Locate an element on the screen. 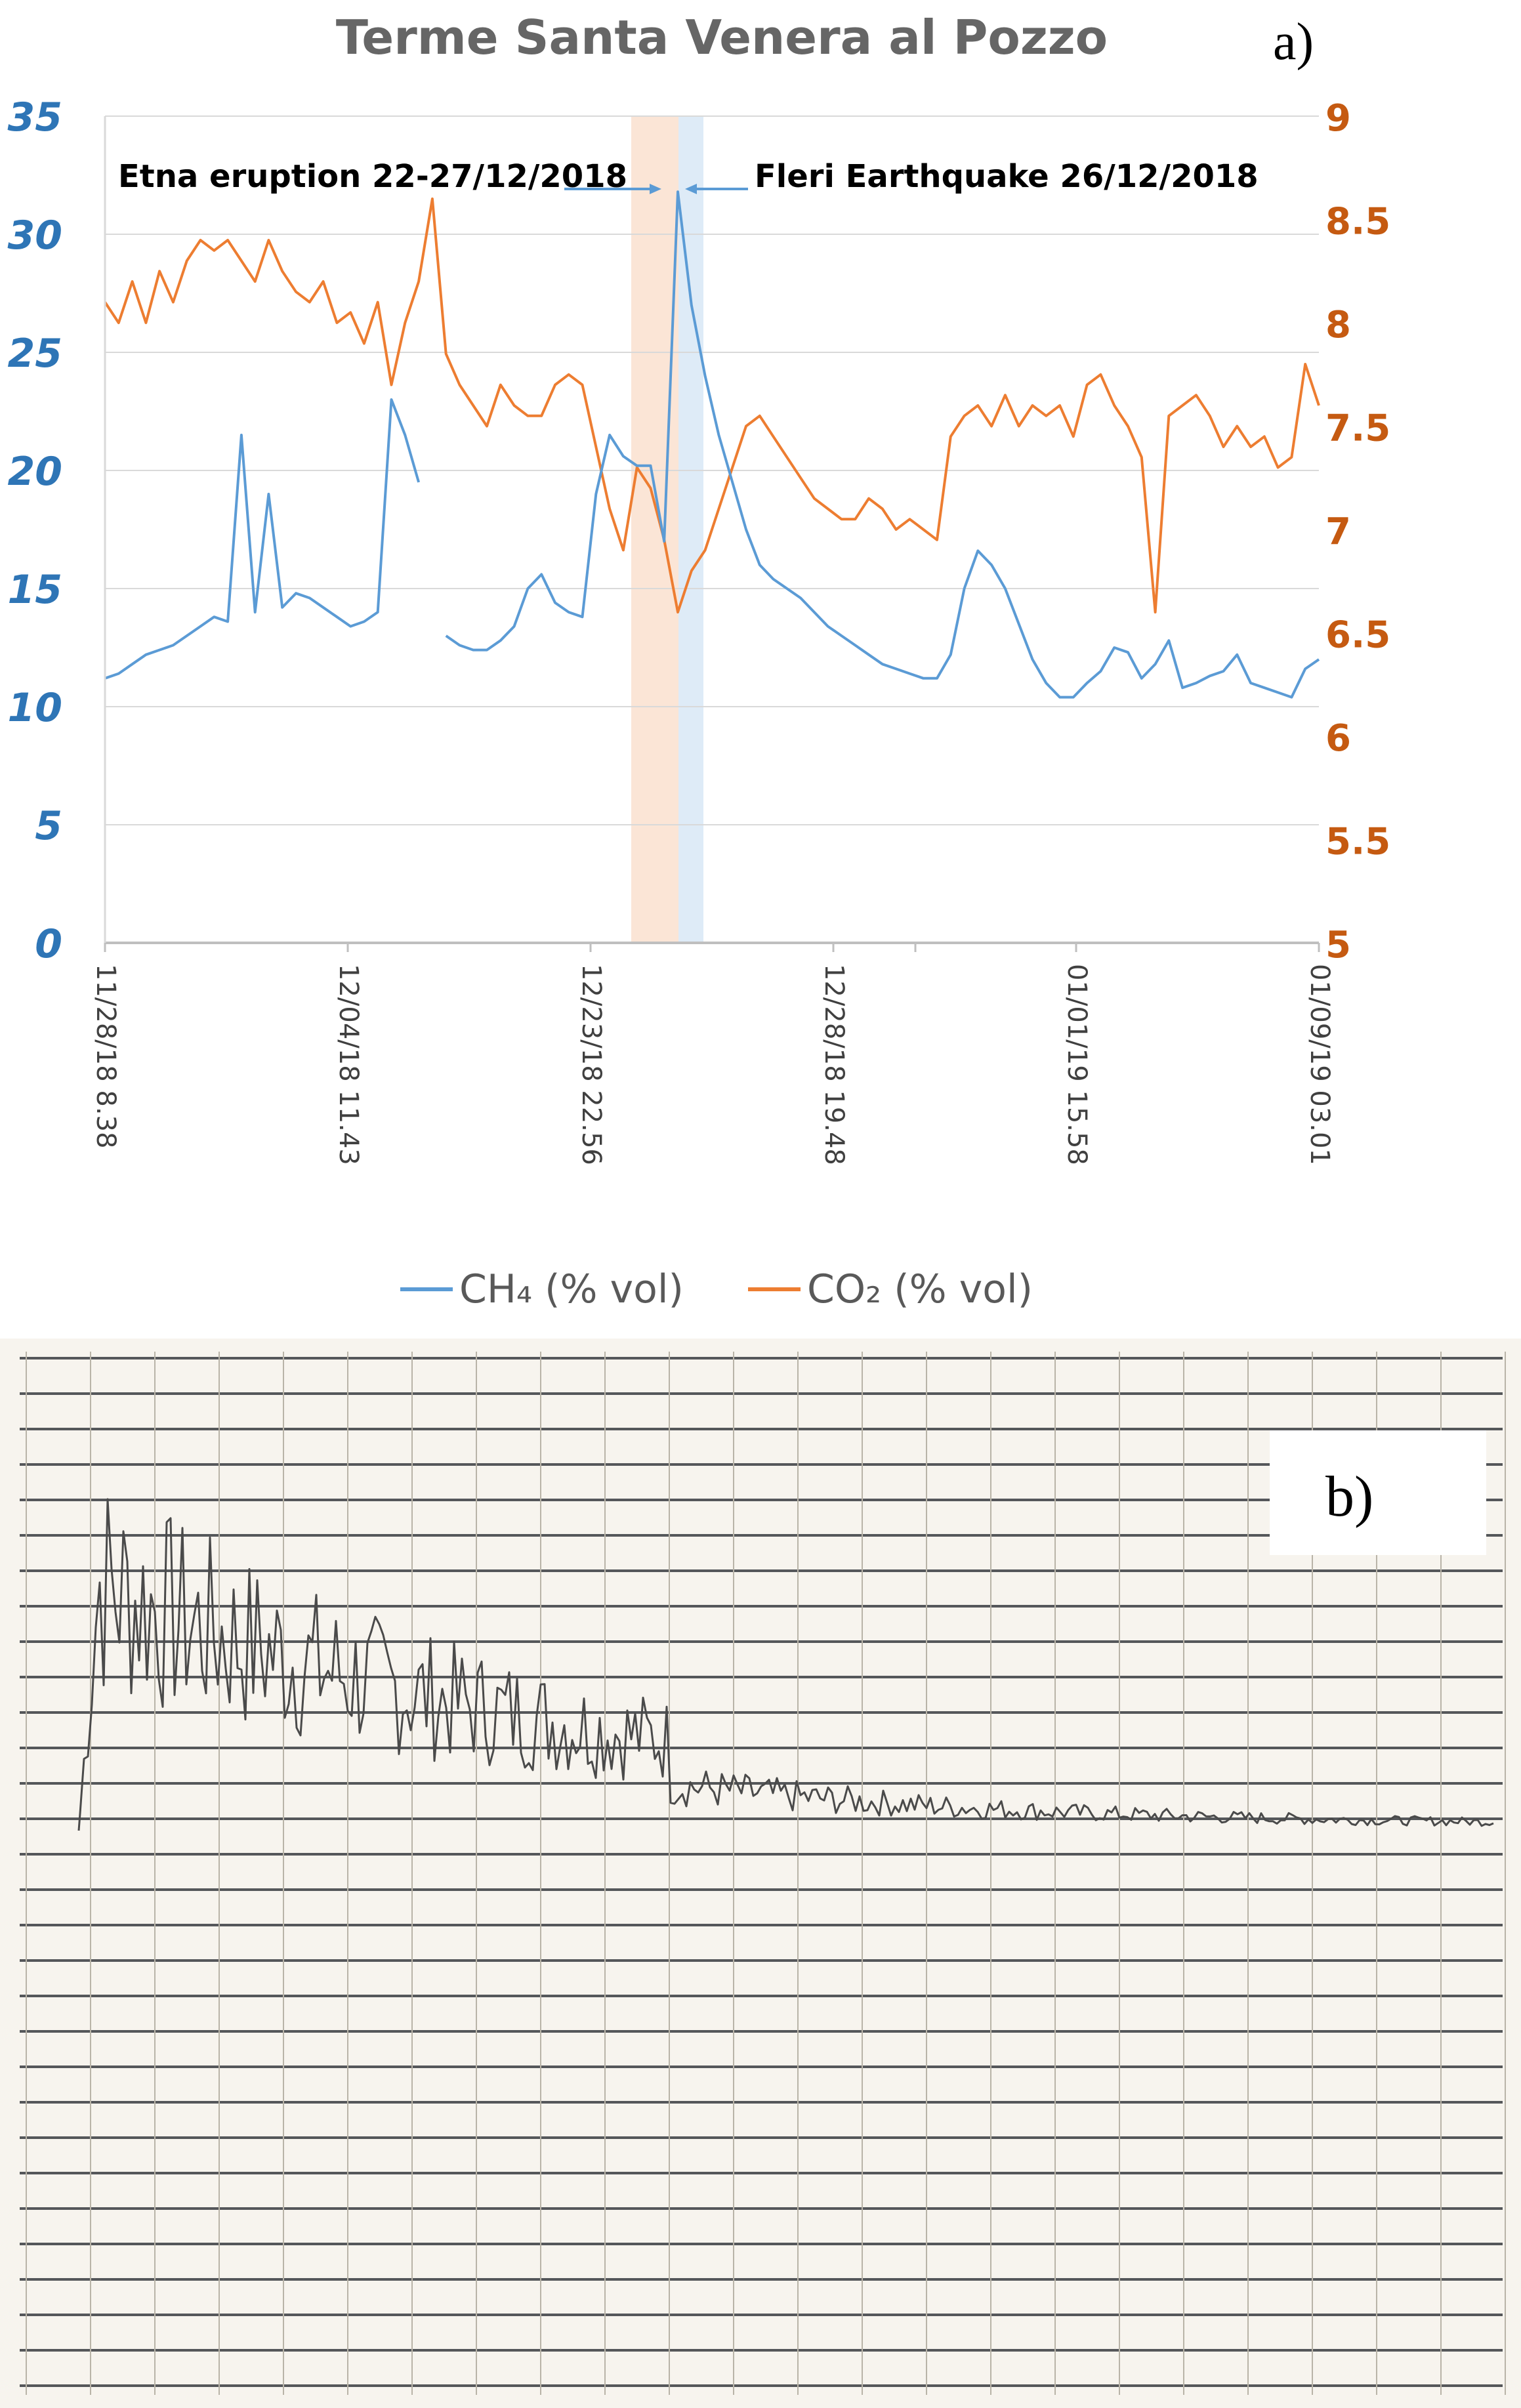 This screenshot has width=1521, height=2408. x-tick-label: 12/04/18 11.43 is located at coordinates (348, 1065).